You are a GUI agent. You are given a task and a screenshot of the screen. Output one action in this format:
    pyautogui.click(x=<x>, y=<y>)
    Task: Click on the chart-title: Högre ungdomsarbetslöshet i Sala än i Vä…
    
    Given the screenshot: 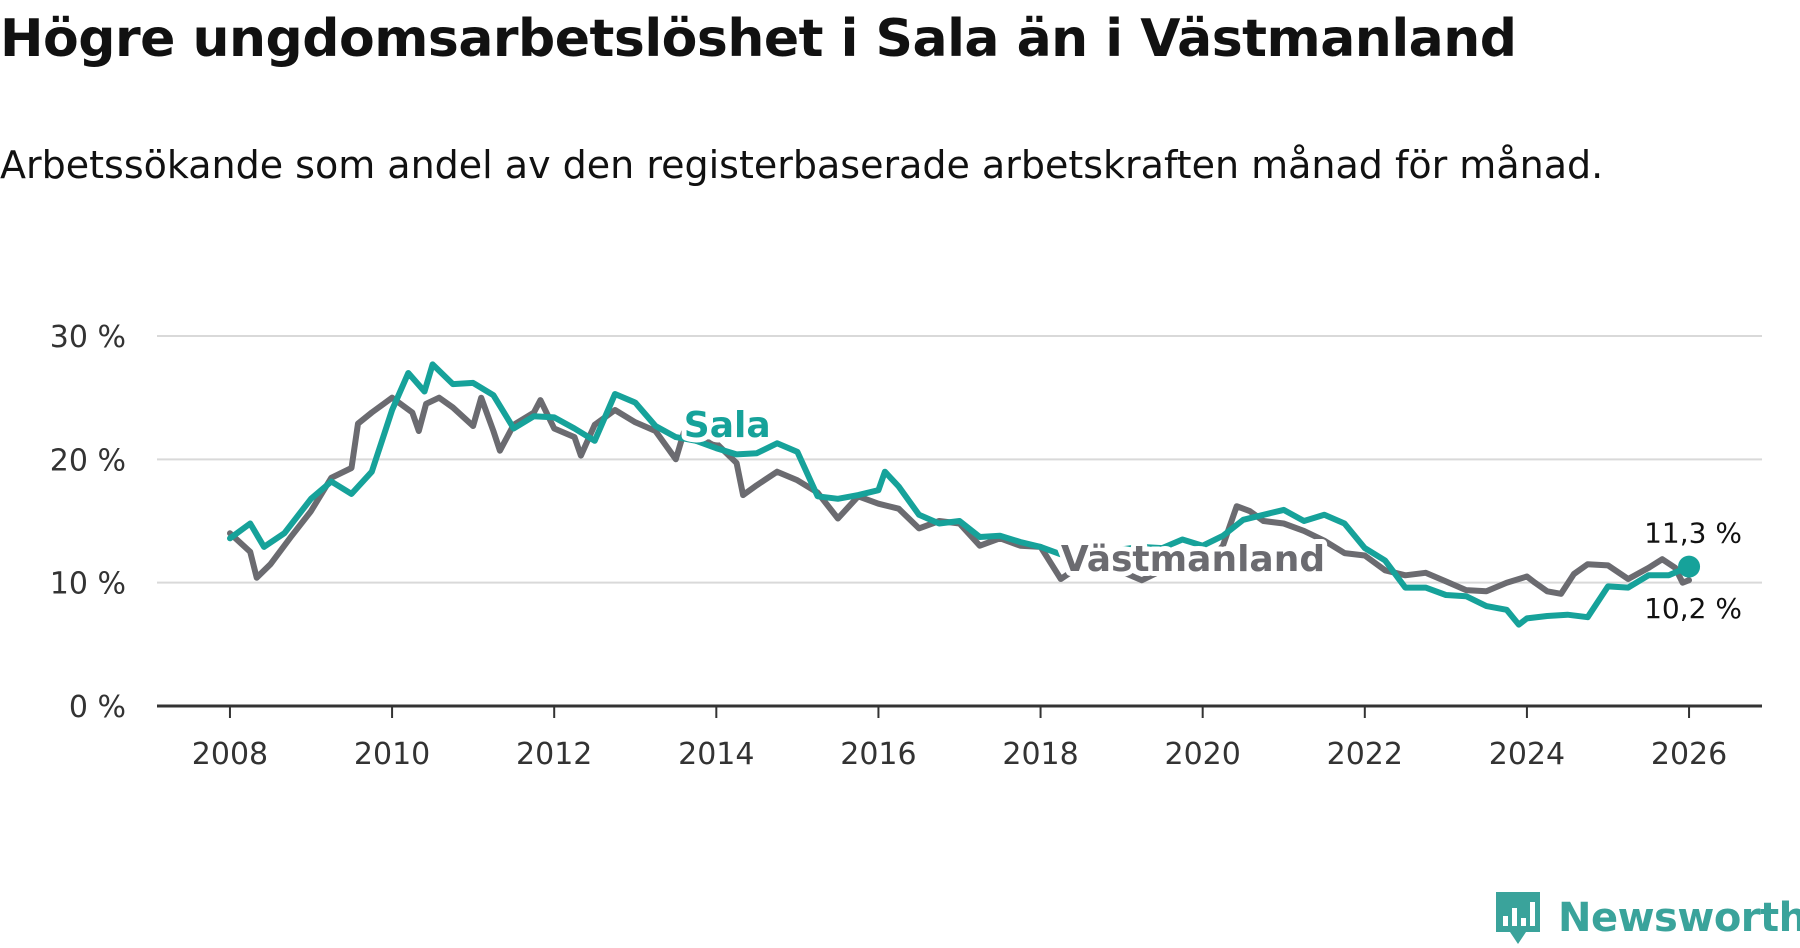 What is the action you would take?
    pyautogui.click(x=758, y=39)
    